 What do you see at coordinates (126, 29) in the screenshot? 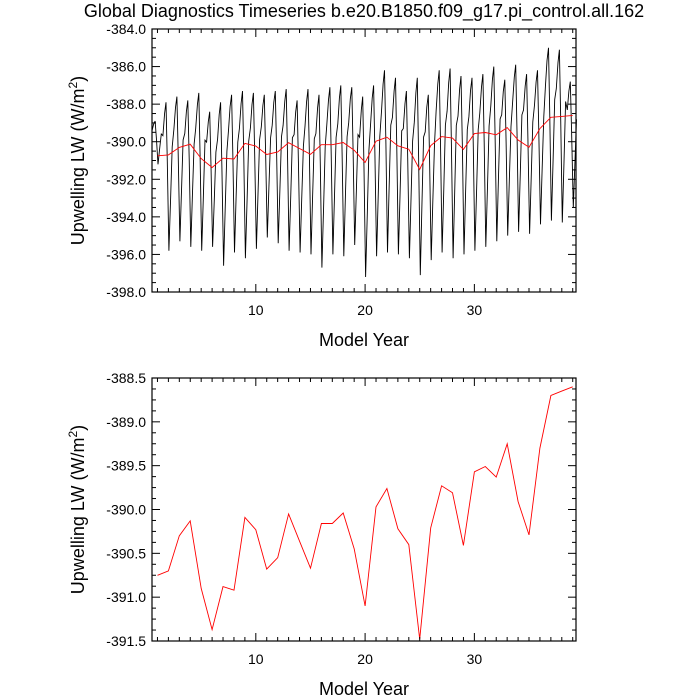
I see `y-tick-label: -384.0` at bounding box center [126, 29].